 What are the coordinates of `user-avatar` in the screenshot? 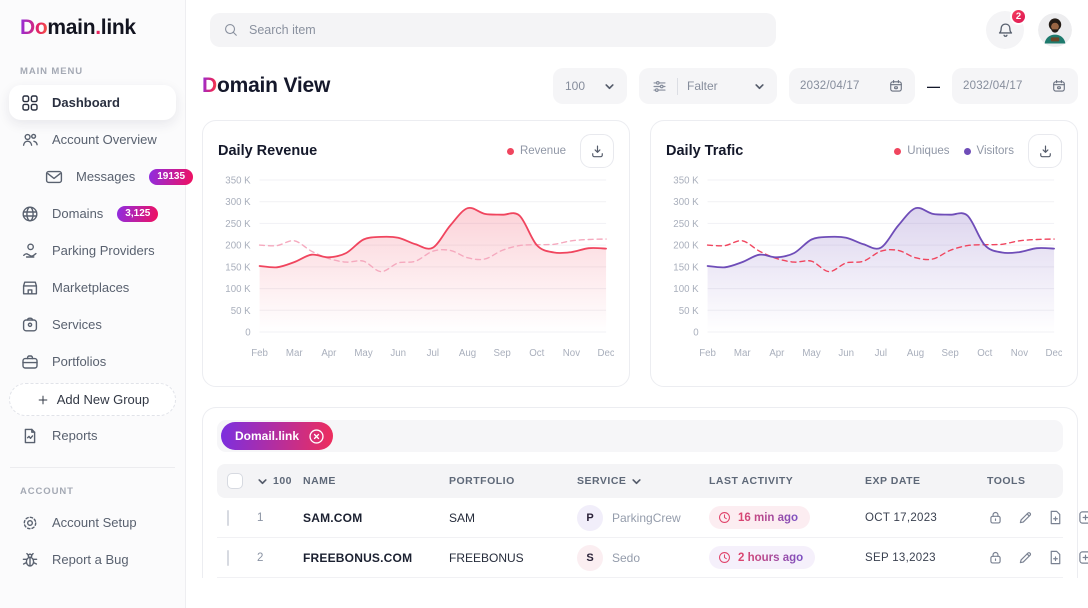 It's located at (1055, 30).